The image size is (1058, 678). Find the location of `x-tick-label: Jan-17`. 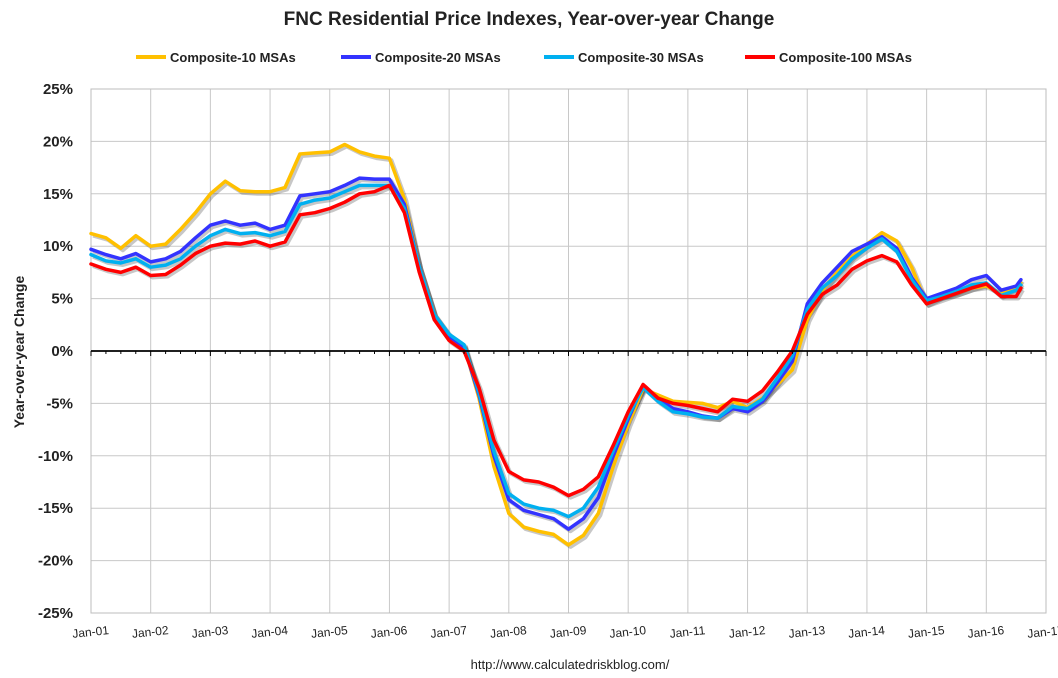

x-tick-label: Jan-17 is located at coordinates (1042, 632).